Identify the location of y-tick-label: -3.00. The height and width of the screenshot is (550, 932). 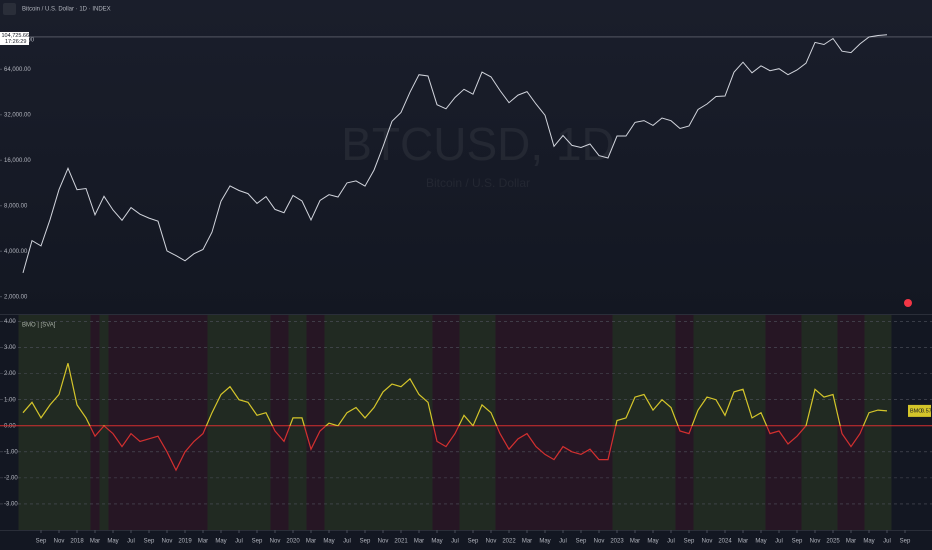
(11, 505).